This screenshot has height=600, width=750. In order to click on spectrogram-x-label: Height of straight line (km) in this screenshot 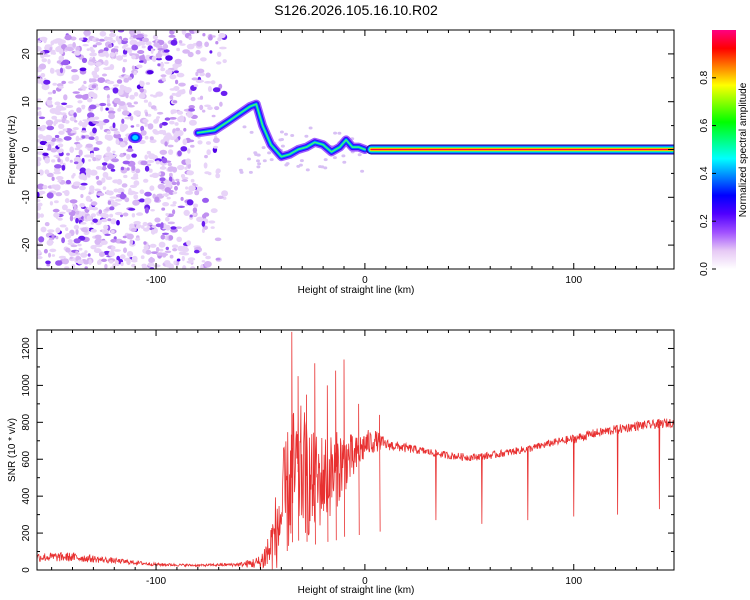, I will do `click(356, 290)`.